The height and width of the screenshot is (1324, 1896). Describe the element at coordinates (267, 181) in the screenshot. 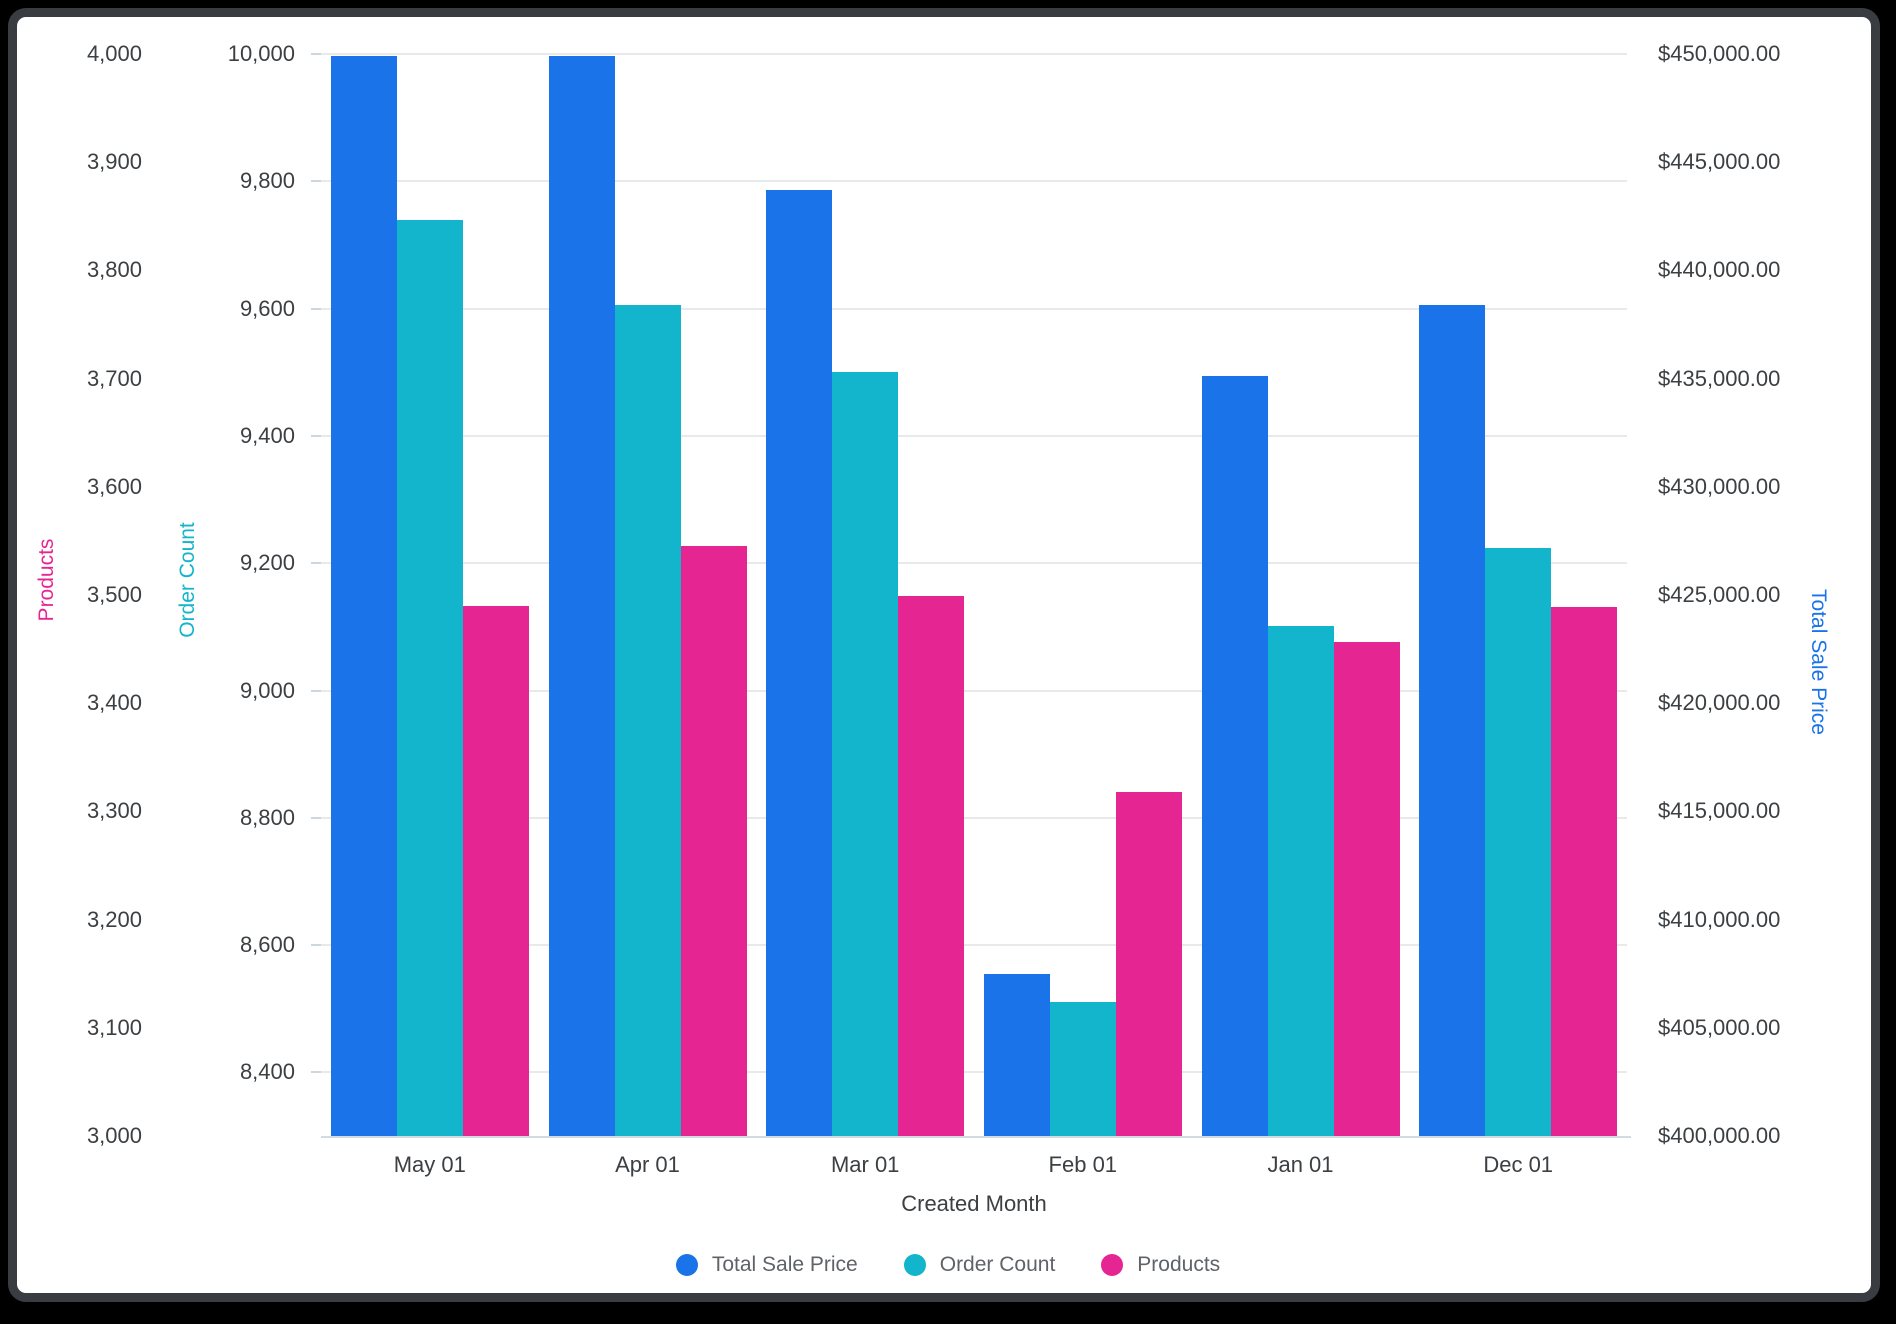

I see `order-count-tick-label: 9,800` at that location.